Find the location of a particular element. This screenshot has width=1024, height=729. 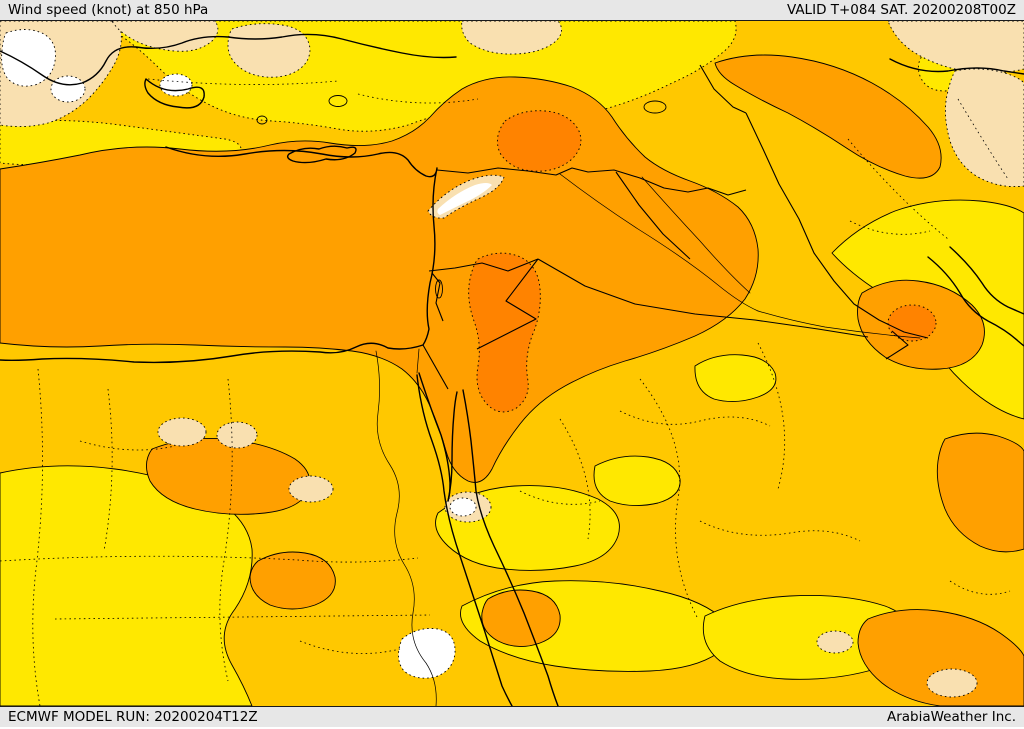

tigris-river is located at coordinates (696, 235).